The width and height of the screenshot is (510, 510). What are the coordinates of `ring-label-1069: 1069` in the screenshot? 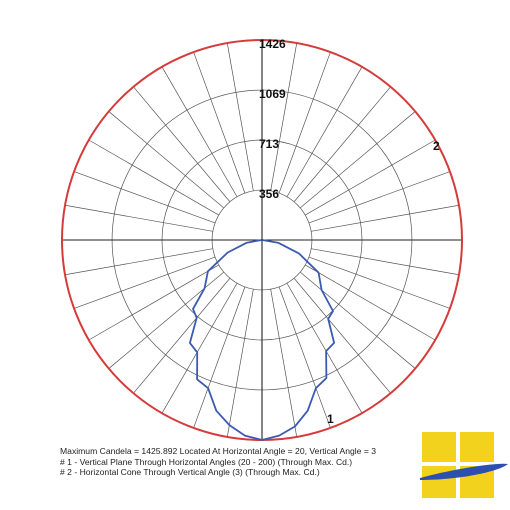 It's located at (272, 94).